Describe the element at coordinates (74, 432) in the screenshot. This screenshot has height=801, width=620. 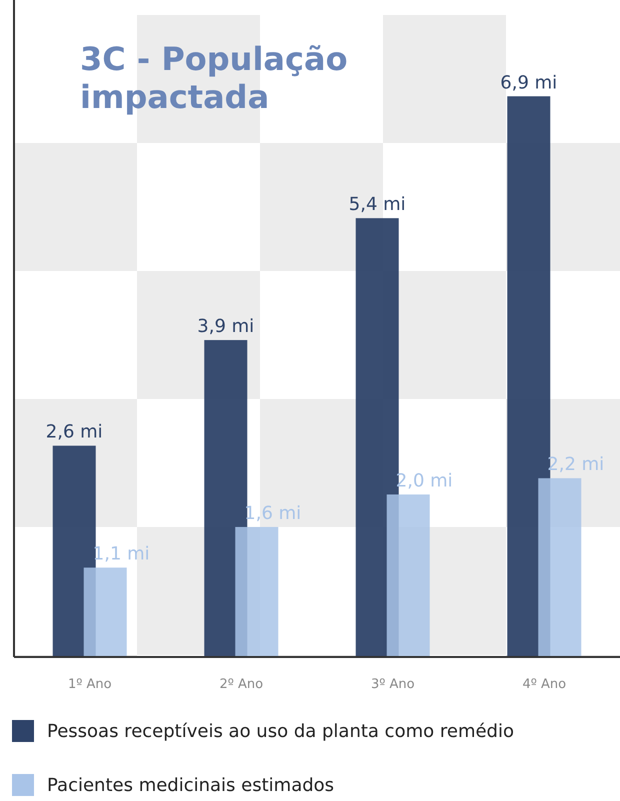
I see `data-label: 2,6 mi` at that location.